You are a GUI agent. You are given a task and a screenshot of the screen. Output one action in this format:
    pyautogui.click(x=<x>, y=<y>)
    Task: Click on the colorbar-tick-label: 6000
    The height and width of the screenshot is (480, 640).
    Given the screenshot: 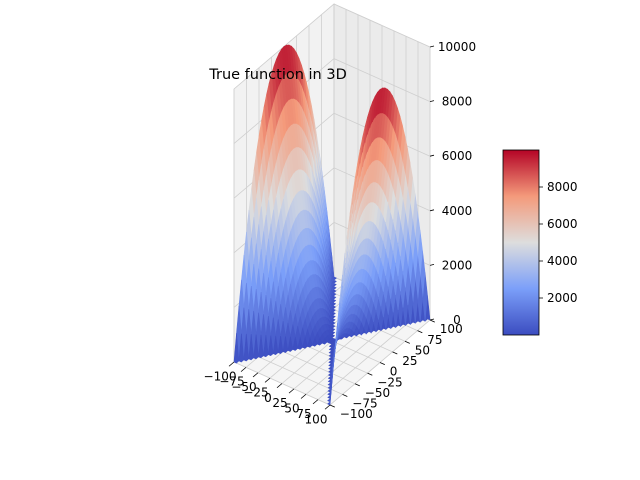 What is the action you would take?
    pyautogui.click(x=562, y=224)
    